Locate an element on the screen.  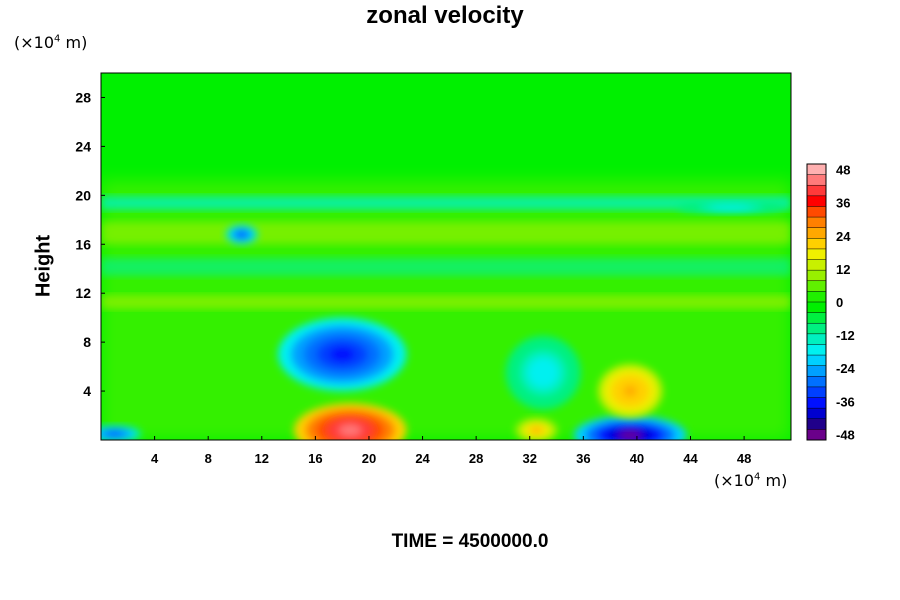
shear-band-mid is located at coordinates (446, 267).